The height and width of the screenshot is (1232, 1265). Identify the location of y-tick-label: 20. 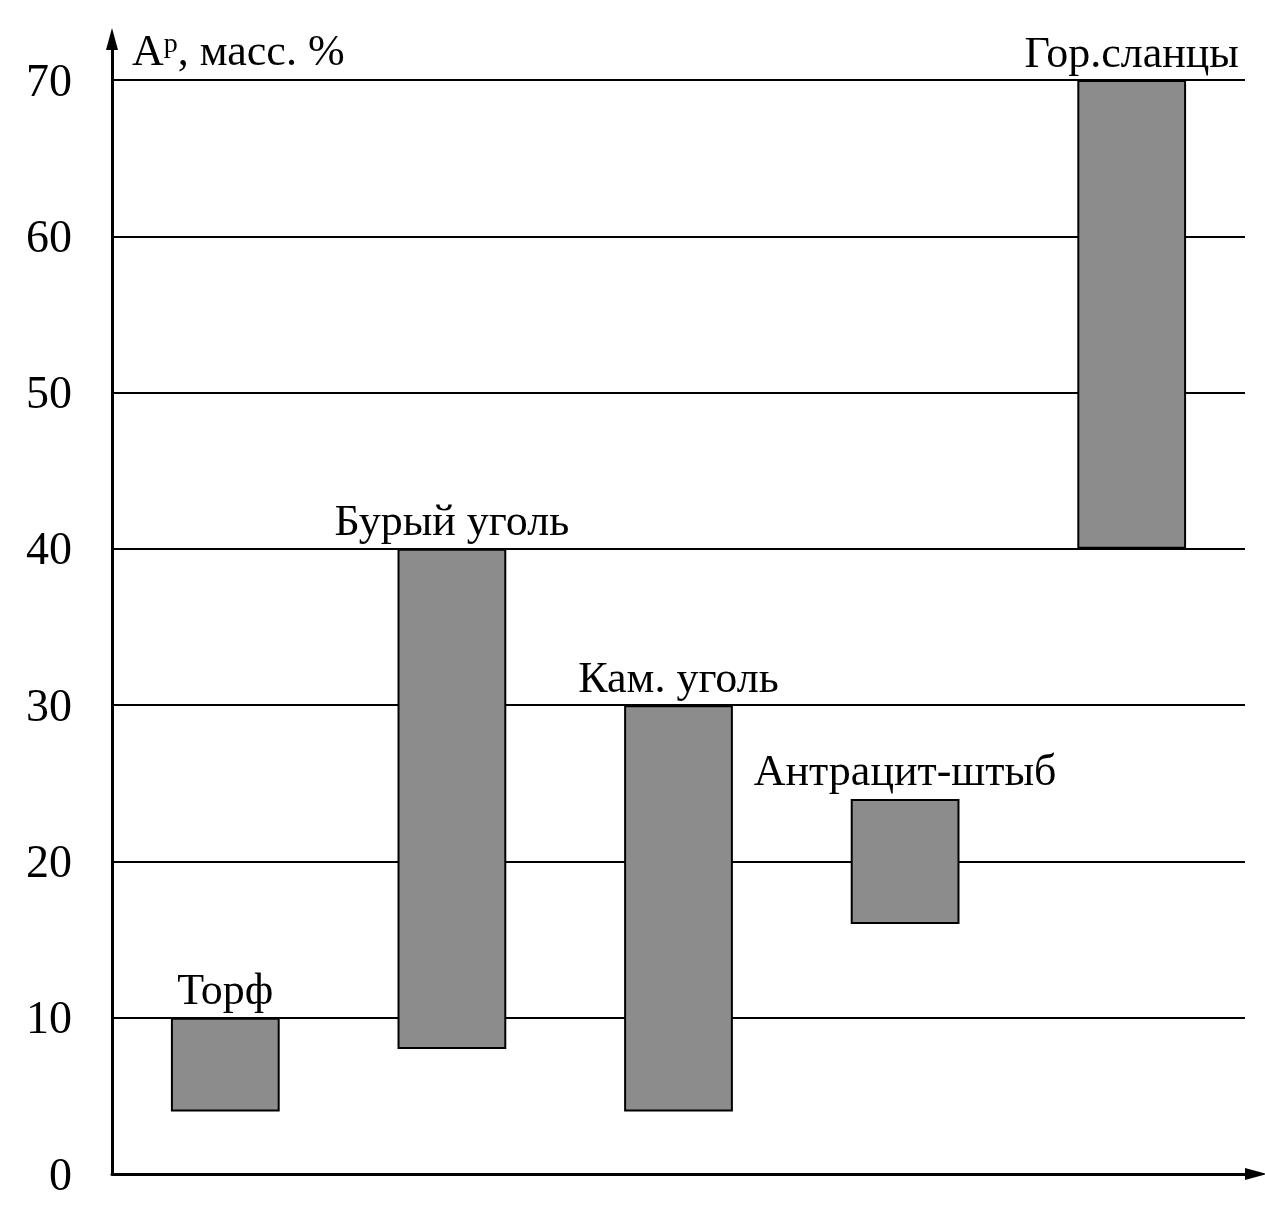
(49, 861).